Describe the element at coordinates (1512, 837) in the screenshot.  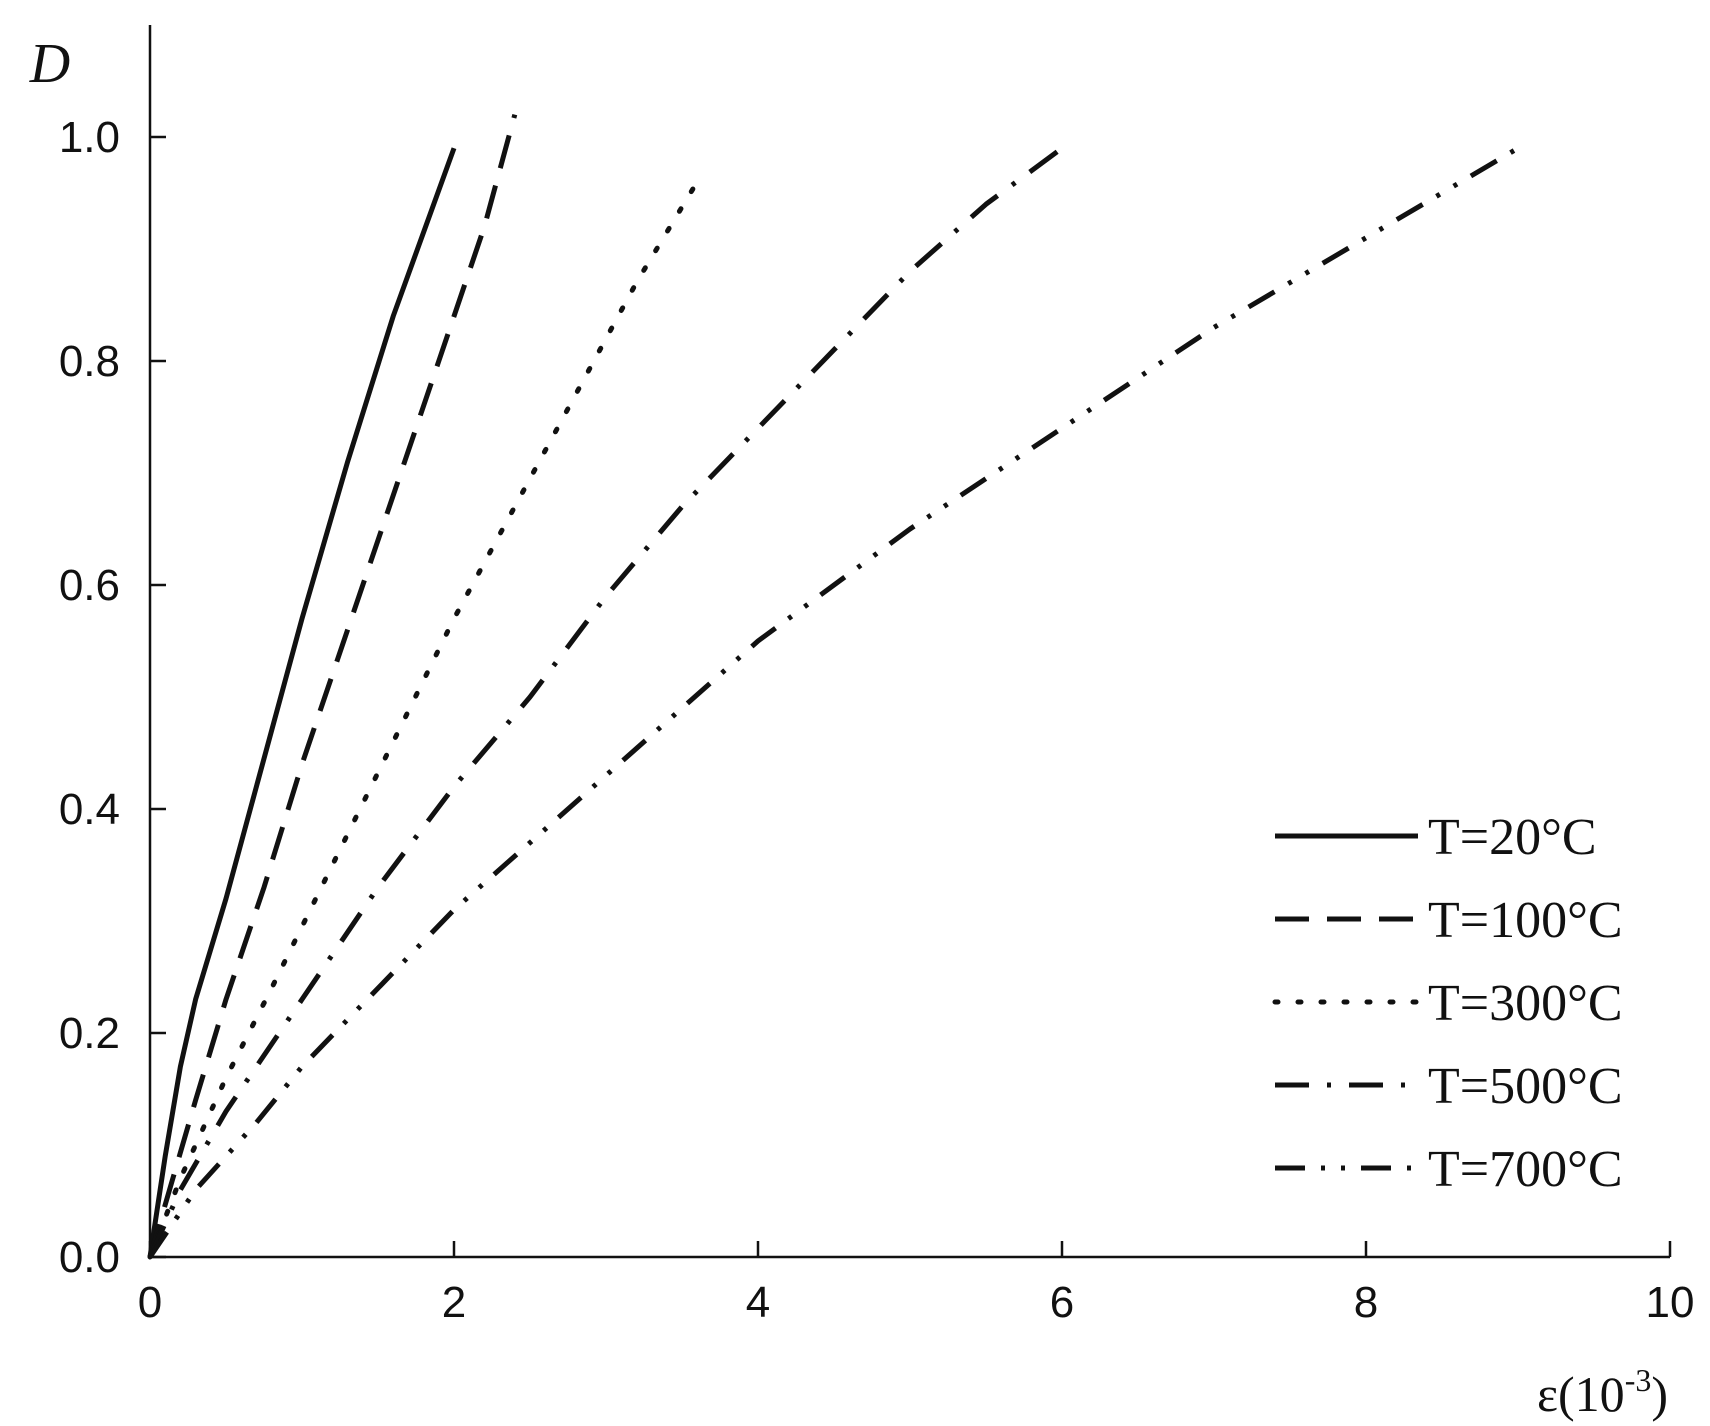
I see `legend-label-1: T=20°C` at that location.